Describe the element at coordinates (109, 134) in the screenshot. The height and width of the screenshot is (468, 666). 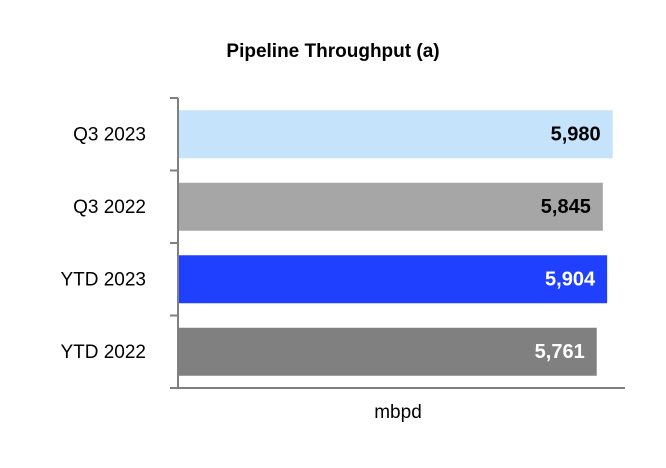
I see `y-tick-label: Q3 2023` at that location.